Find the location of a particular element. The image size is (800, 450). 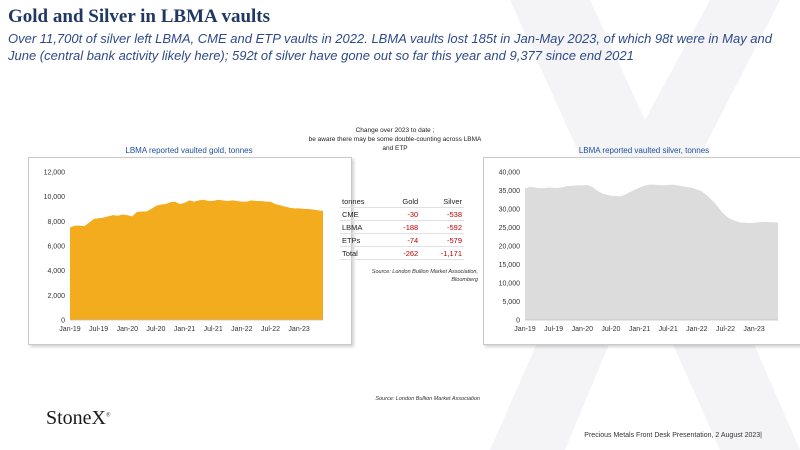

silver-x-tick-label: Jul-22 is located at coordinates (725, 329).